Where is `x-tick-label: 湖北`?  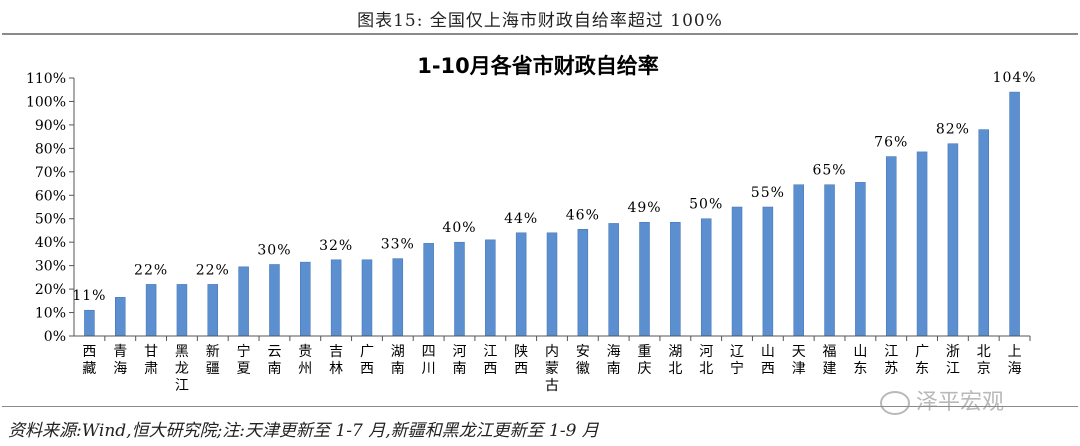
x-tick-label: 湖北 is located at coordinates (675, 360).